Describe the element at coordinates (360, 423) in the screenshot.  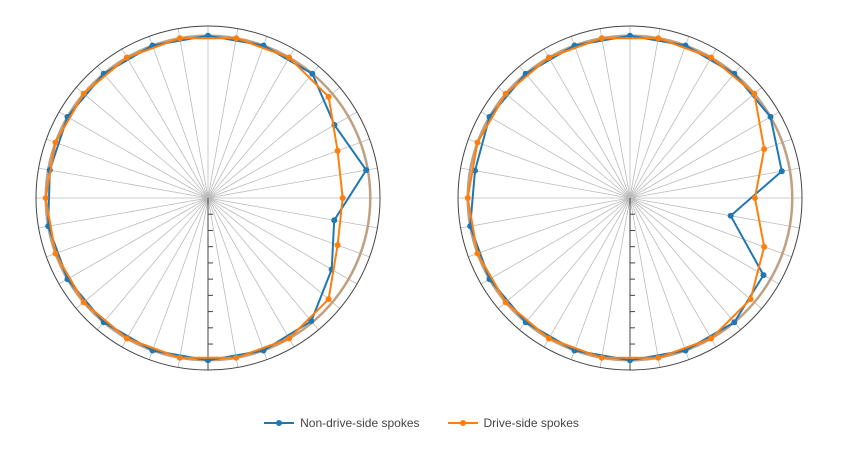
I see `legend-label-non-drive-side: Non-drive-side spokes` at that location.